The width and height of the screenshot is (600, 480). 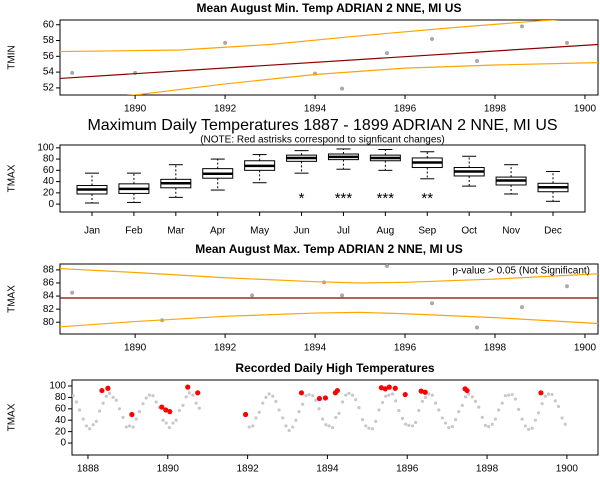 I want to click on trend-line, so click(x=329, y=319).